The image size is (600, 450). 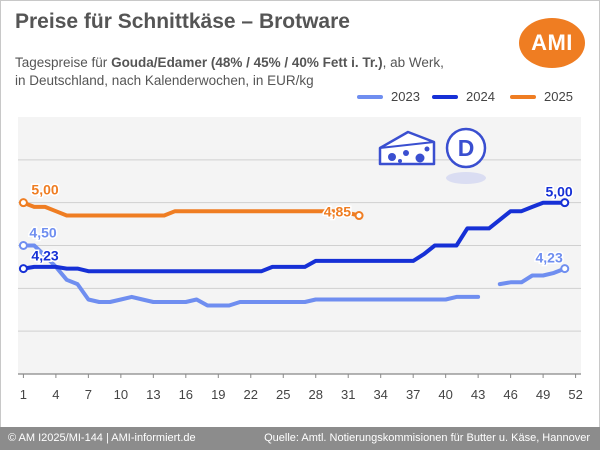 What do you see at coordinates (153, 394) in the screenshot?
I see `x-tick-label: 13` at bounding box center [153, 394].